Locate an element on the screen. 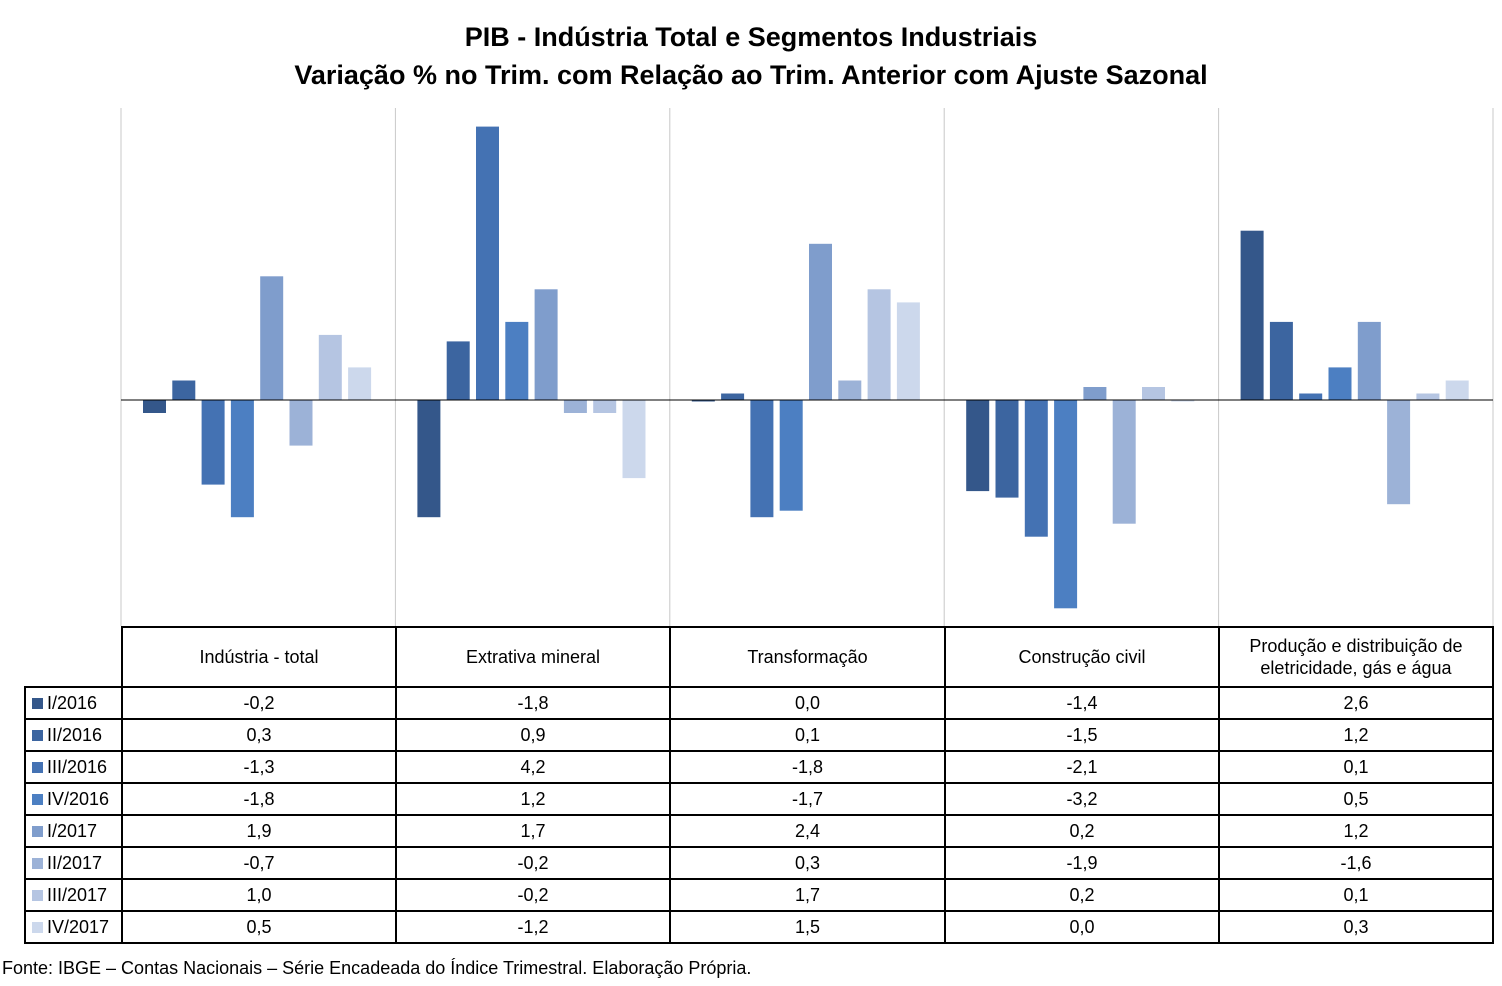 The image size is (1502, 986). series-name: I/2017 is located at coordinates (72, 830).